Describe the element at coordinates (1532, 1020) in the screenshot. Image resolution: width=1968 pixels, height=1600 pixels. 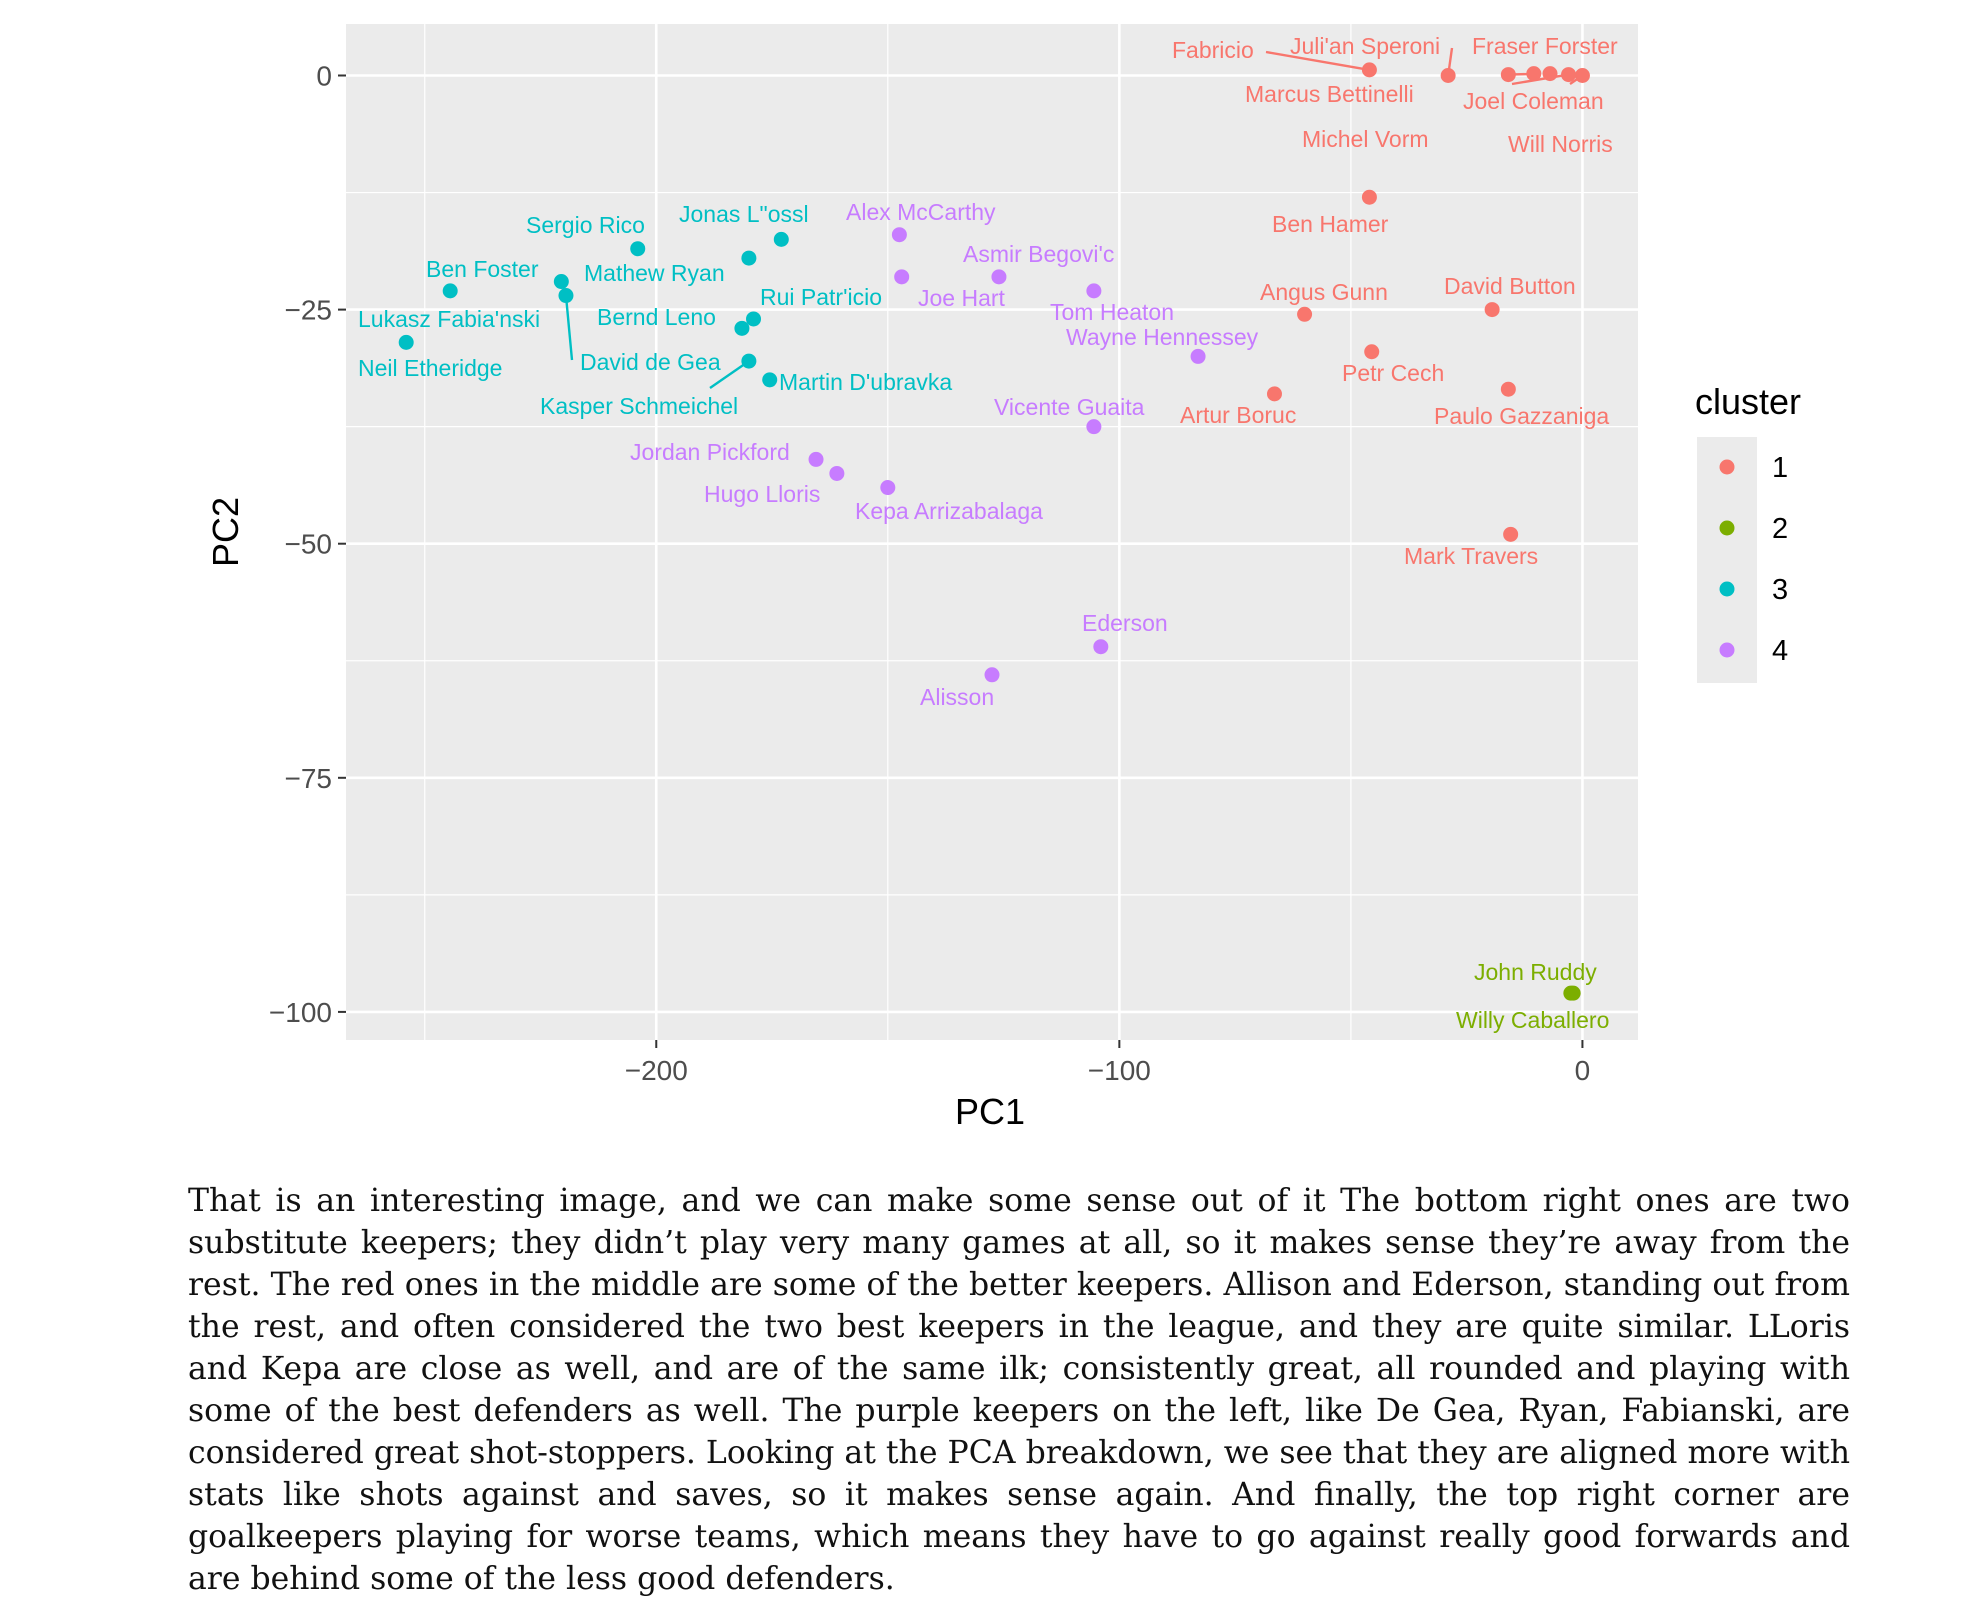
I see `point-label: Willy Caballero` at that location.